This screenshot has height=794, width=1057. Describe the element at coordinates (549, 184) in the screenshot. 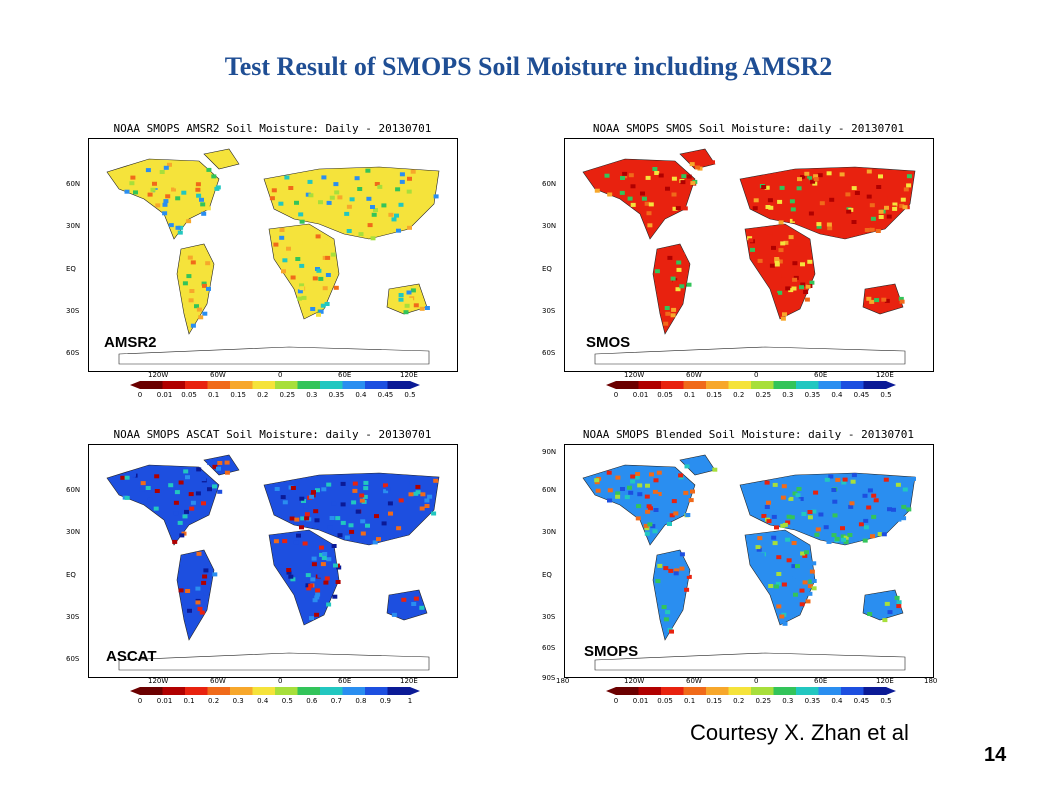

I see `lat-label: 60N` at that location.